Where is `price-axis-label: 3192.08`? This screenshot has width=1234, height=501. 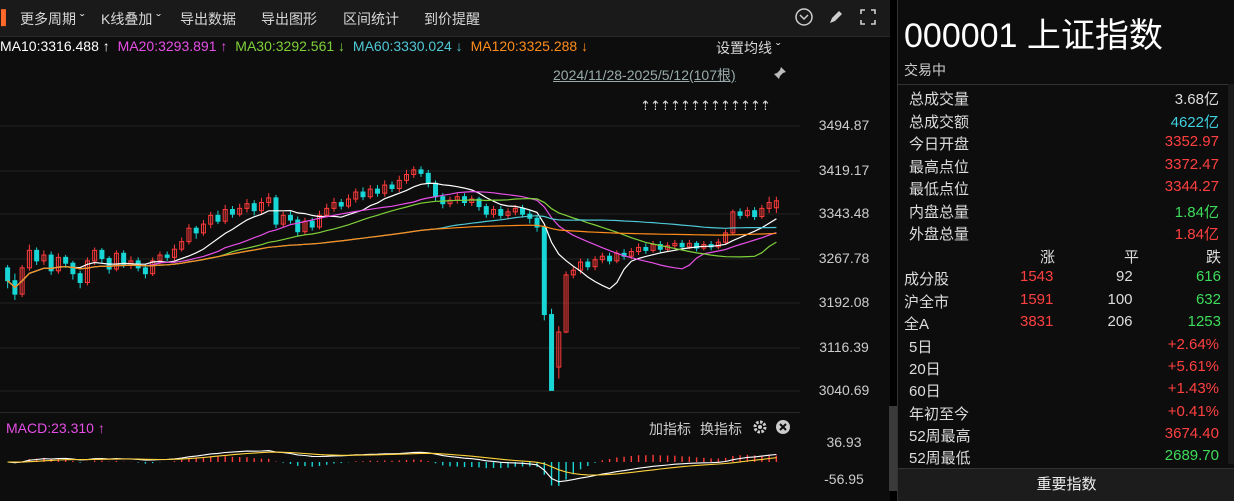 price-axis-label: 3192.08 is located at coordinates (844, 302).